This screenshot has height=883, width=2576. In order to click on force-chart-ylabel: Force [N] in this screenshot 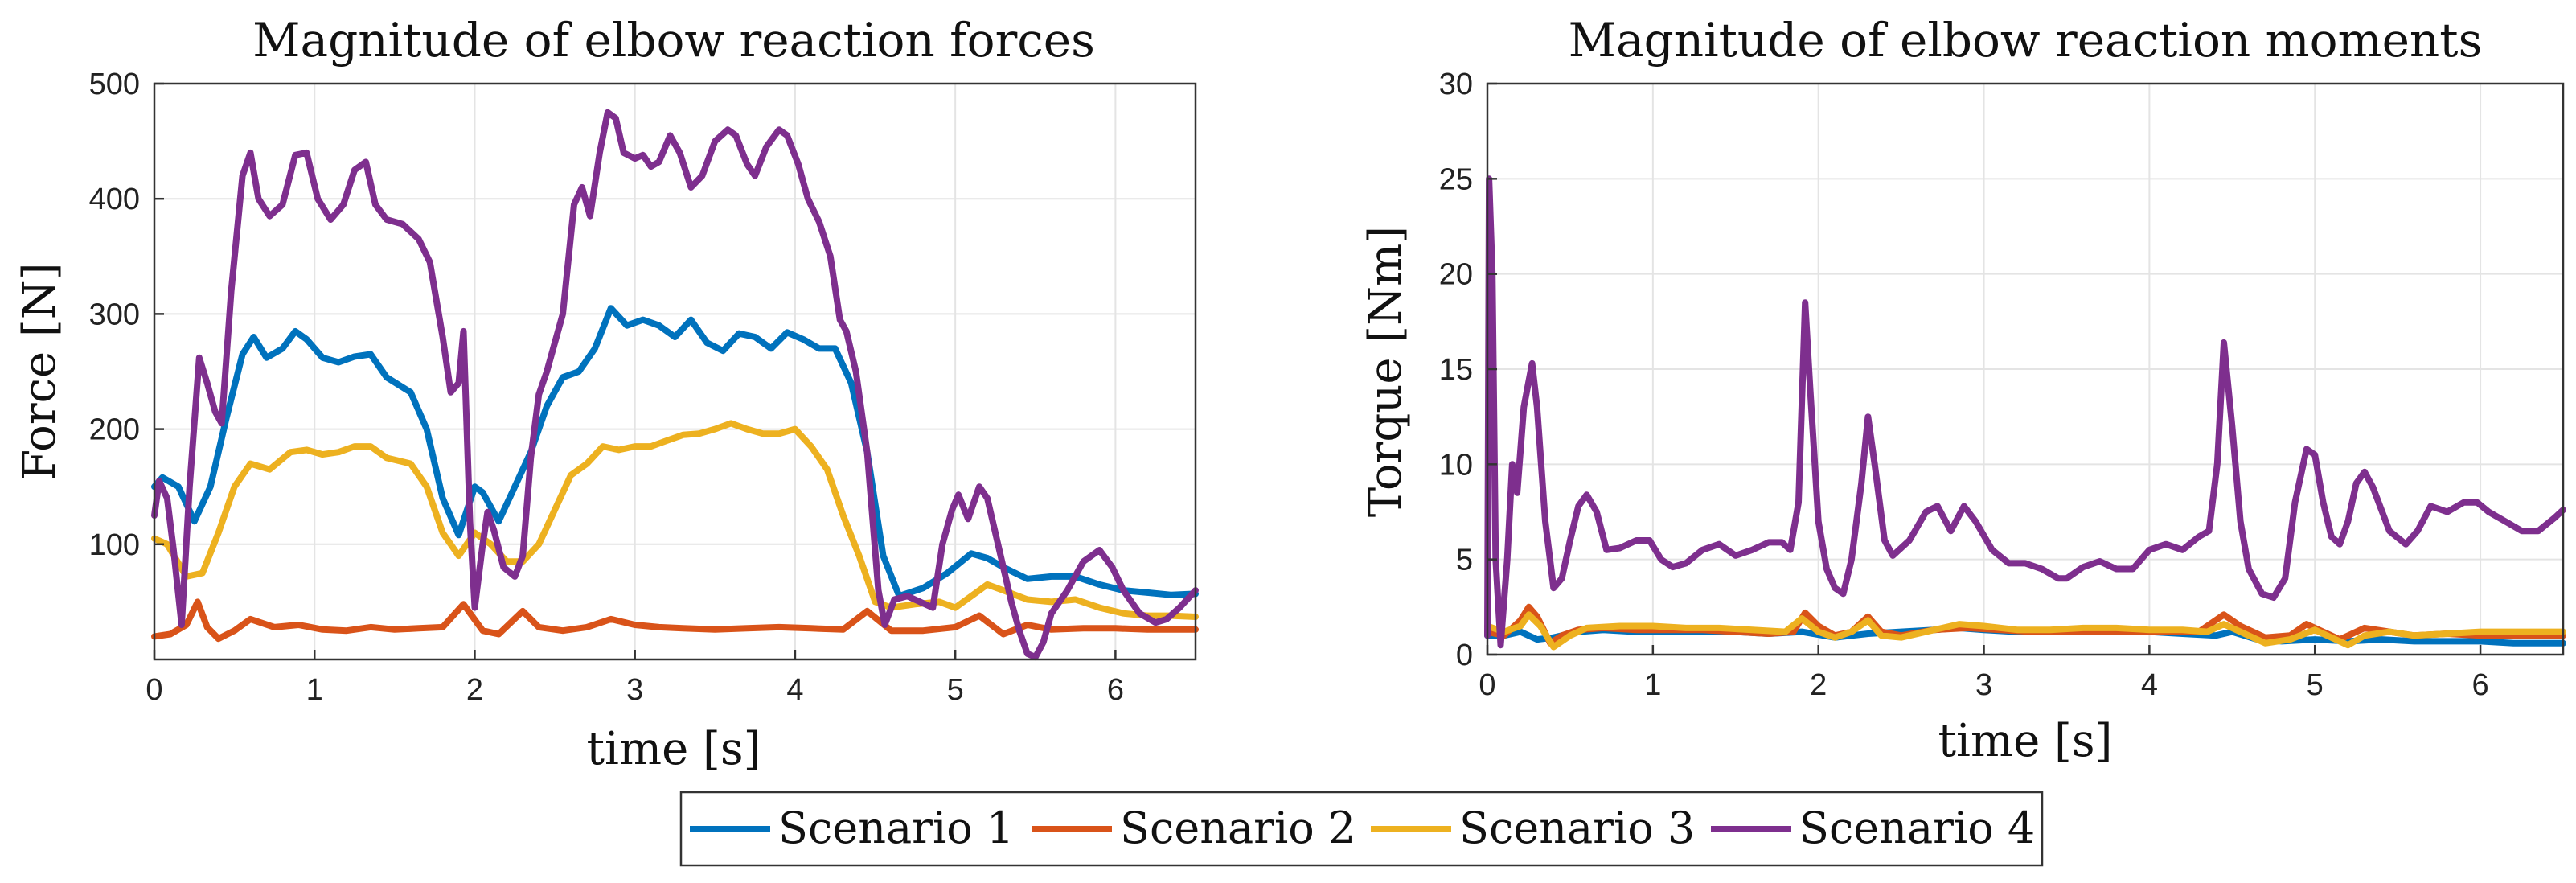, I will do `click(40, 371)`.